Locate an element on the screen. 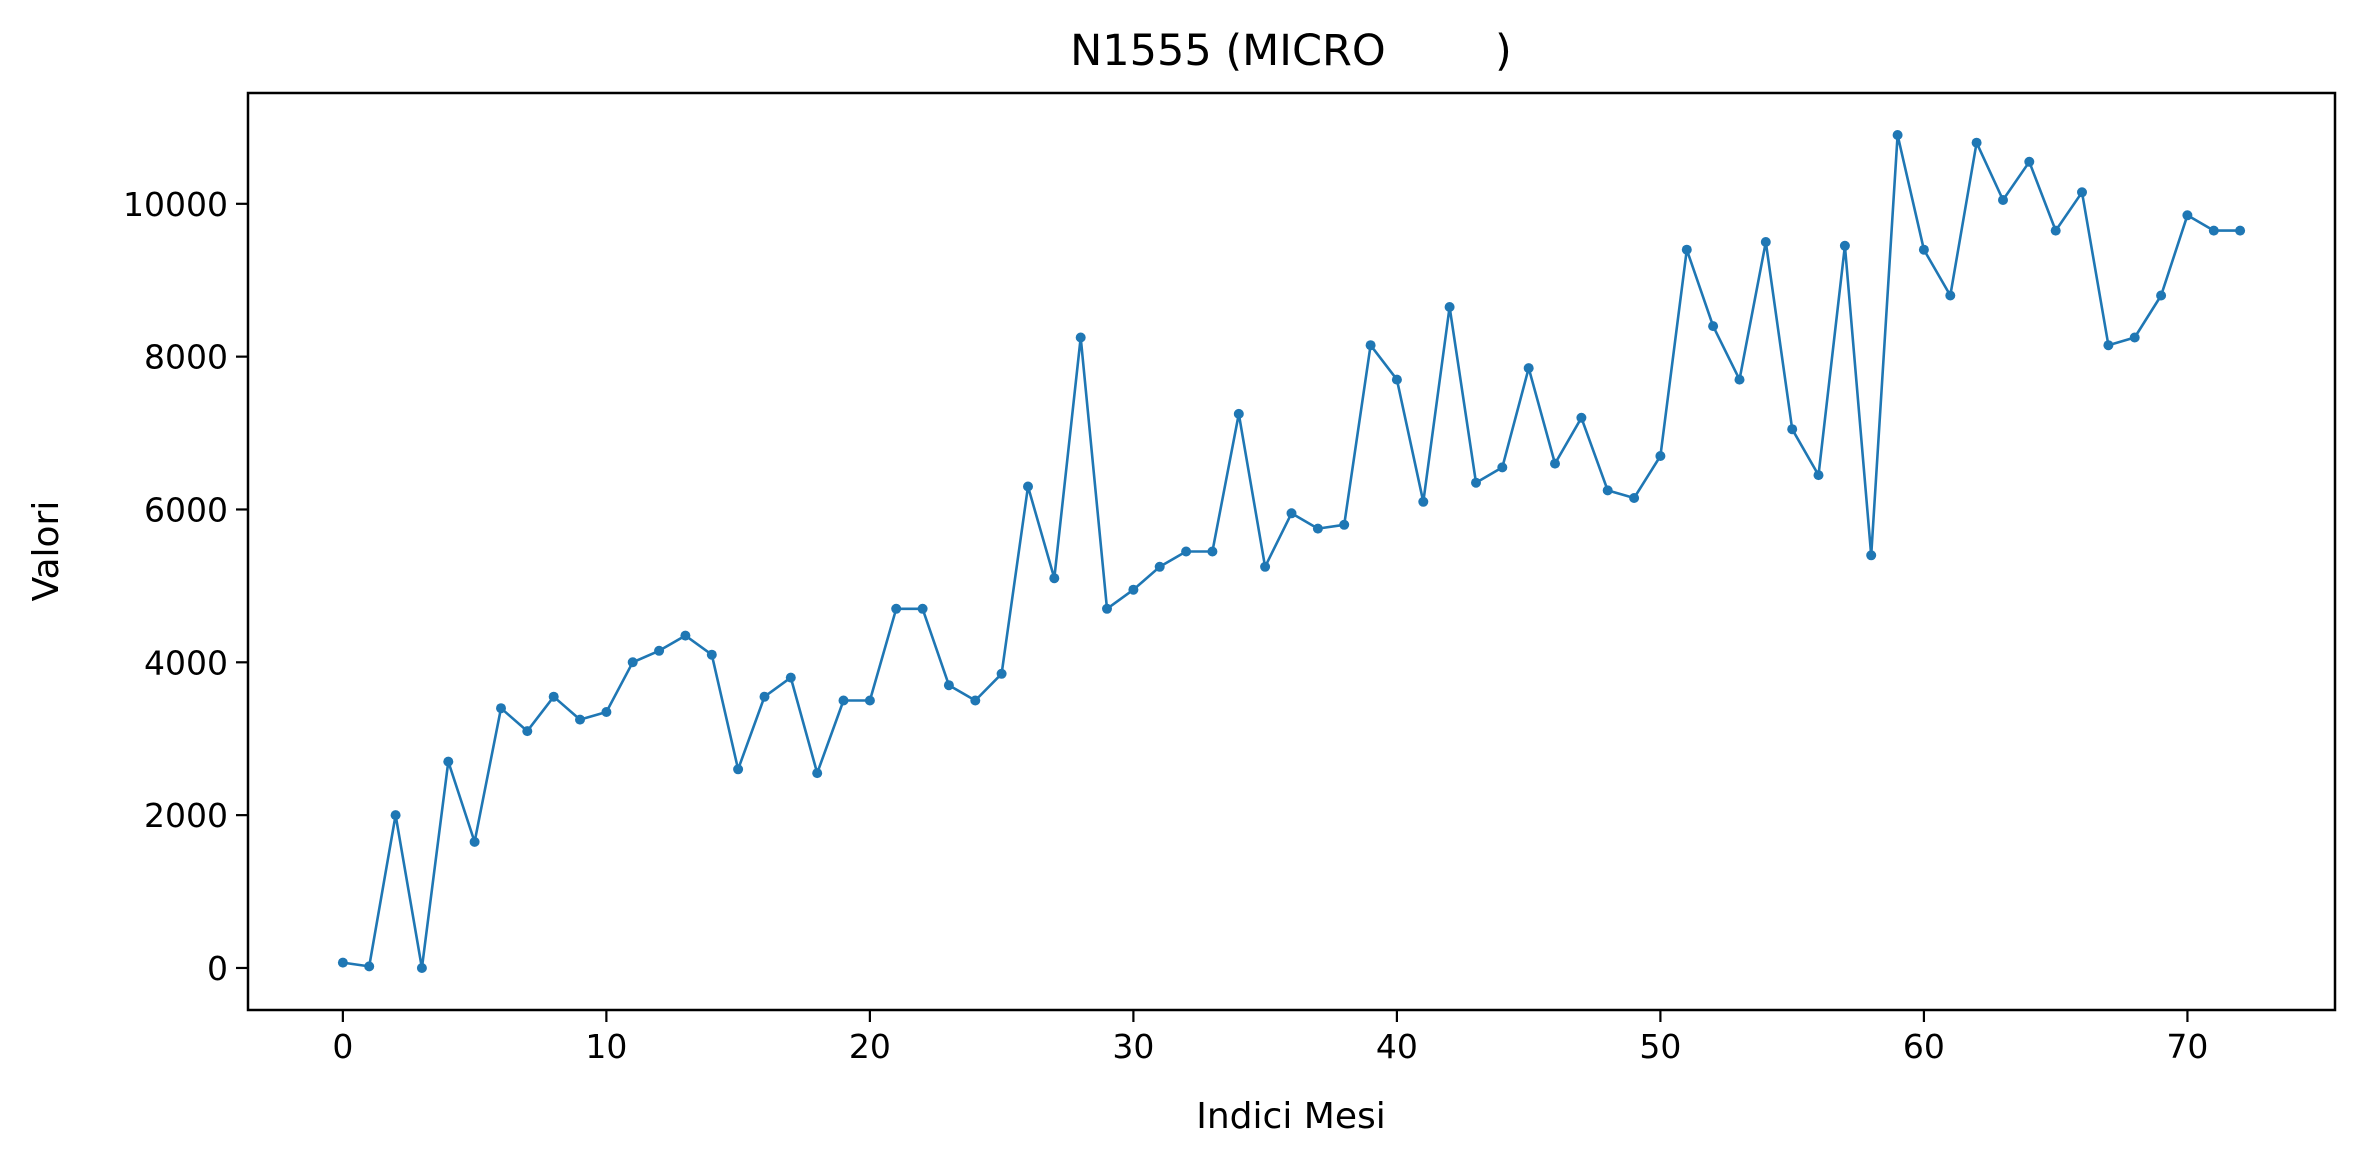 Image resolution: width=2367 pixels, height=1168 pixels. x-tick-label: 50 is located at coordinates (1660, 1046).